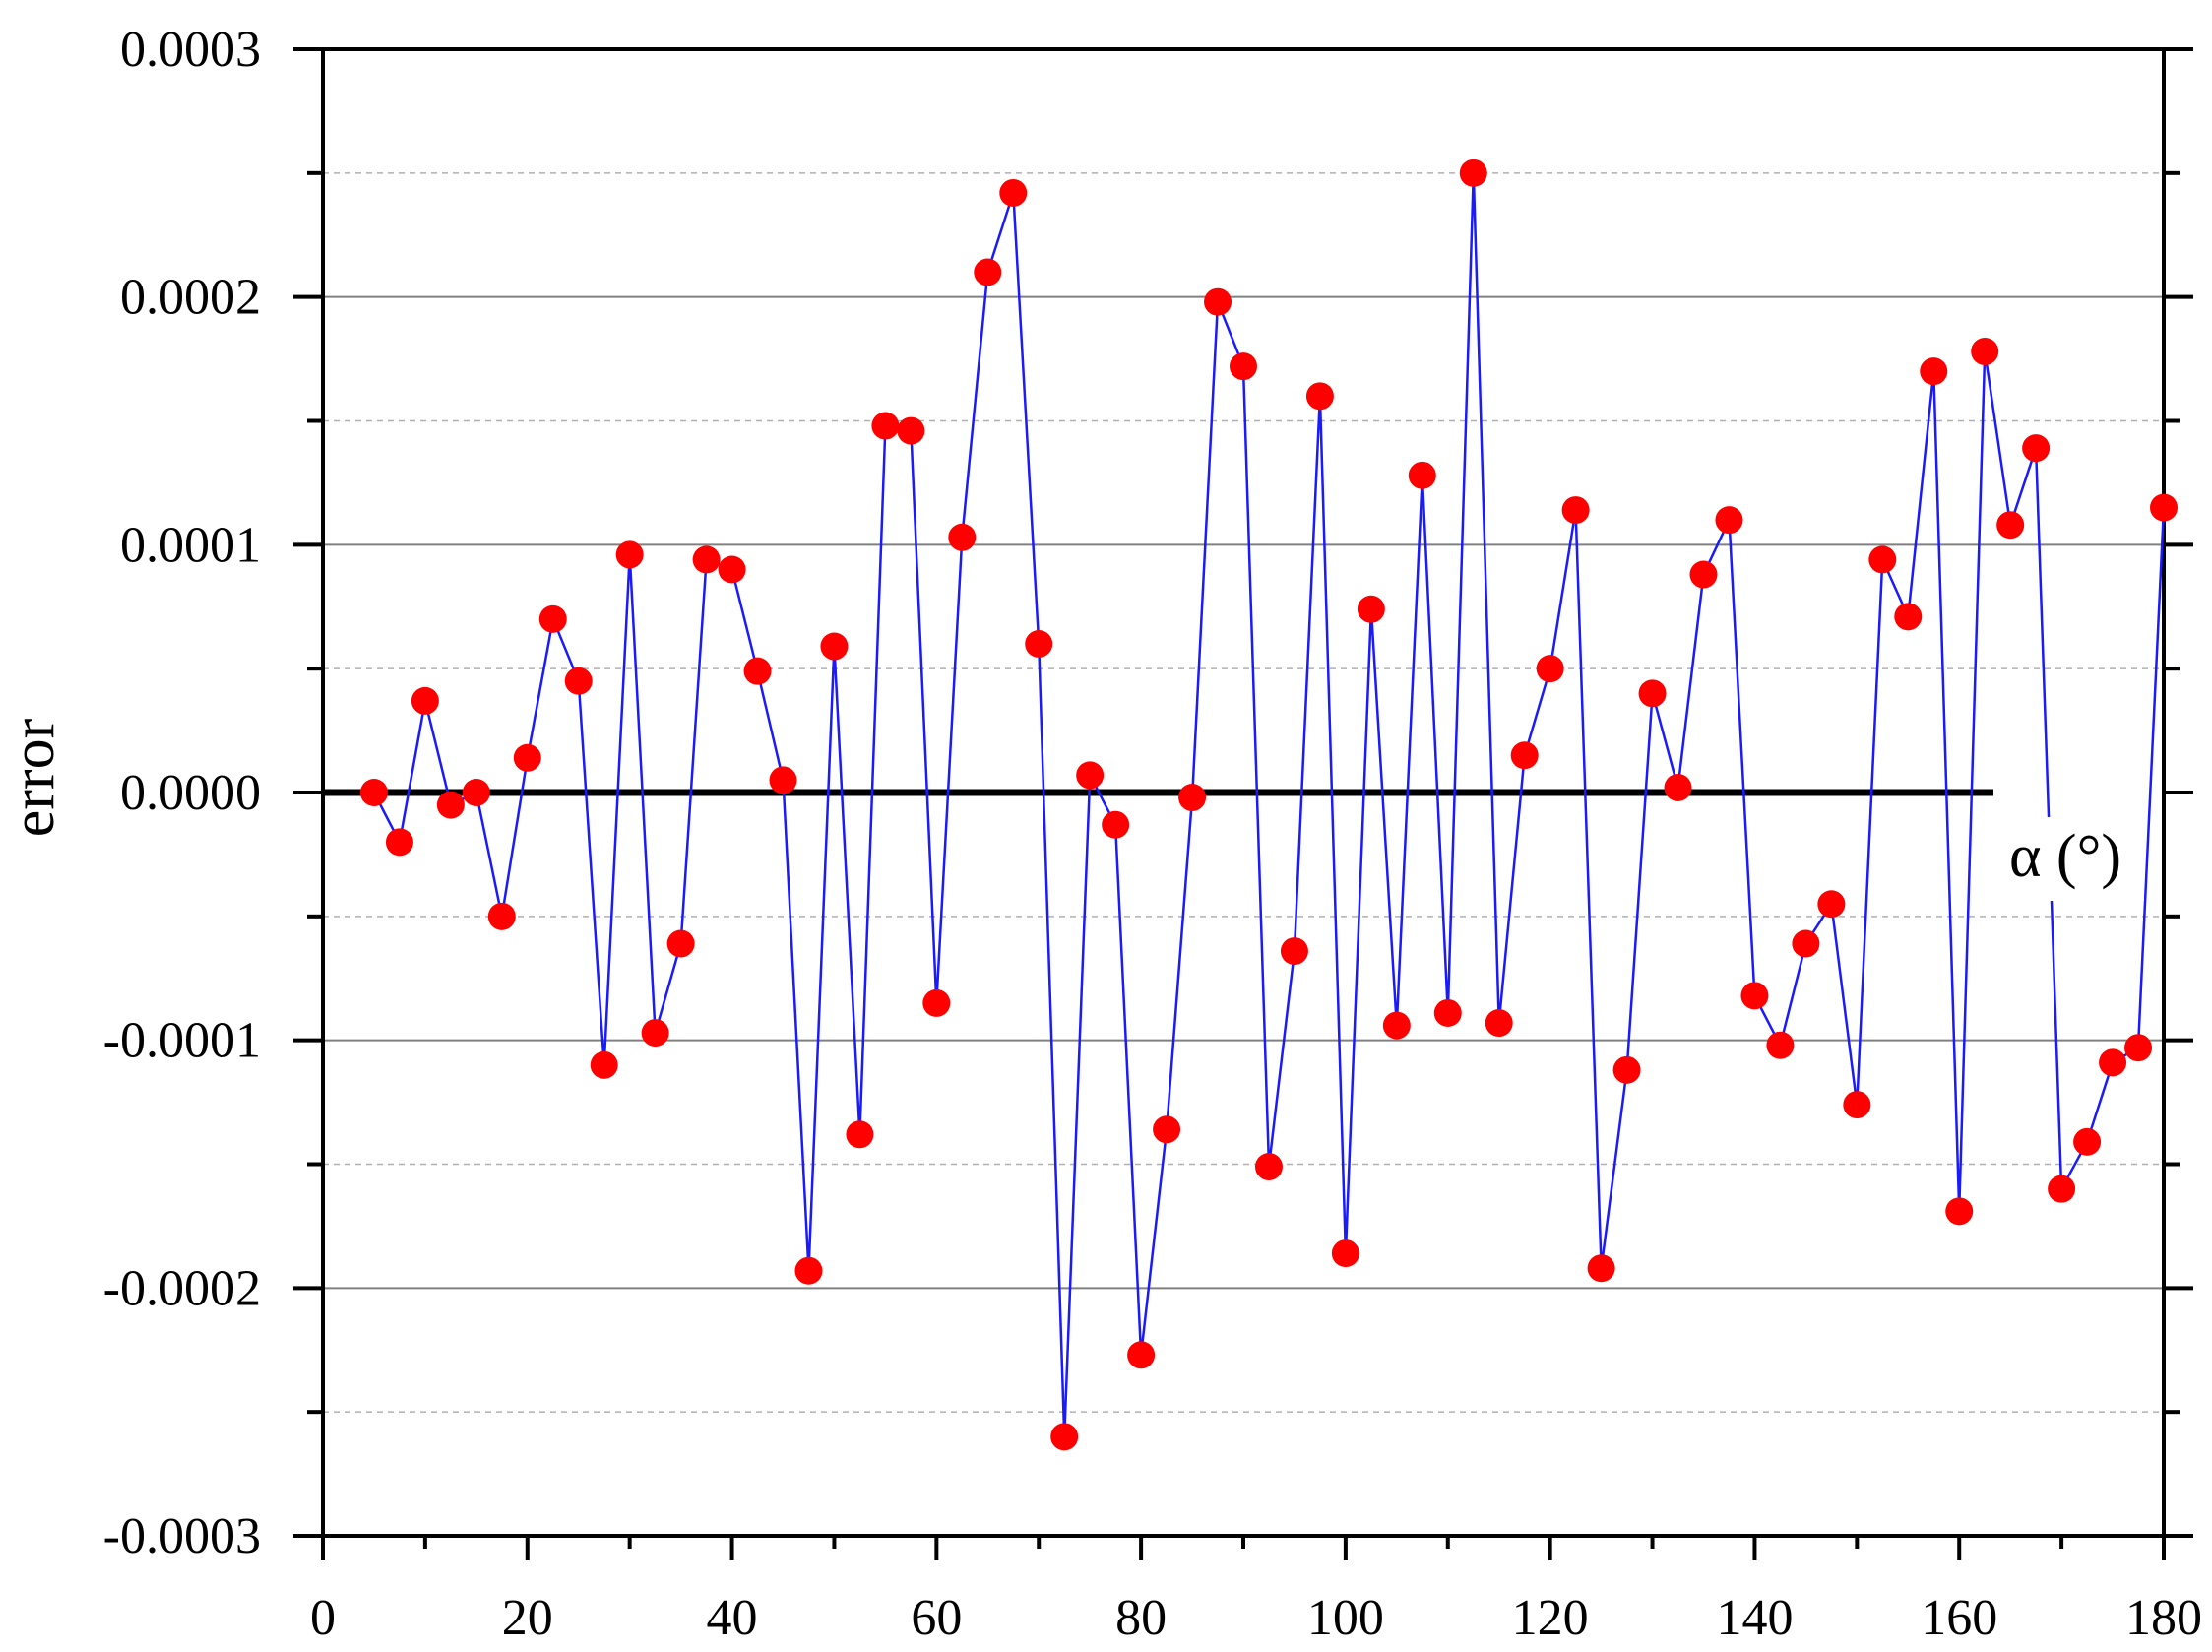 The height and width of the screenshot is (1652, 2212). I want to click on x-tick-label: 80, so click(1141, 1618).